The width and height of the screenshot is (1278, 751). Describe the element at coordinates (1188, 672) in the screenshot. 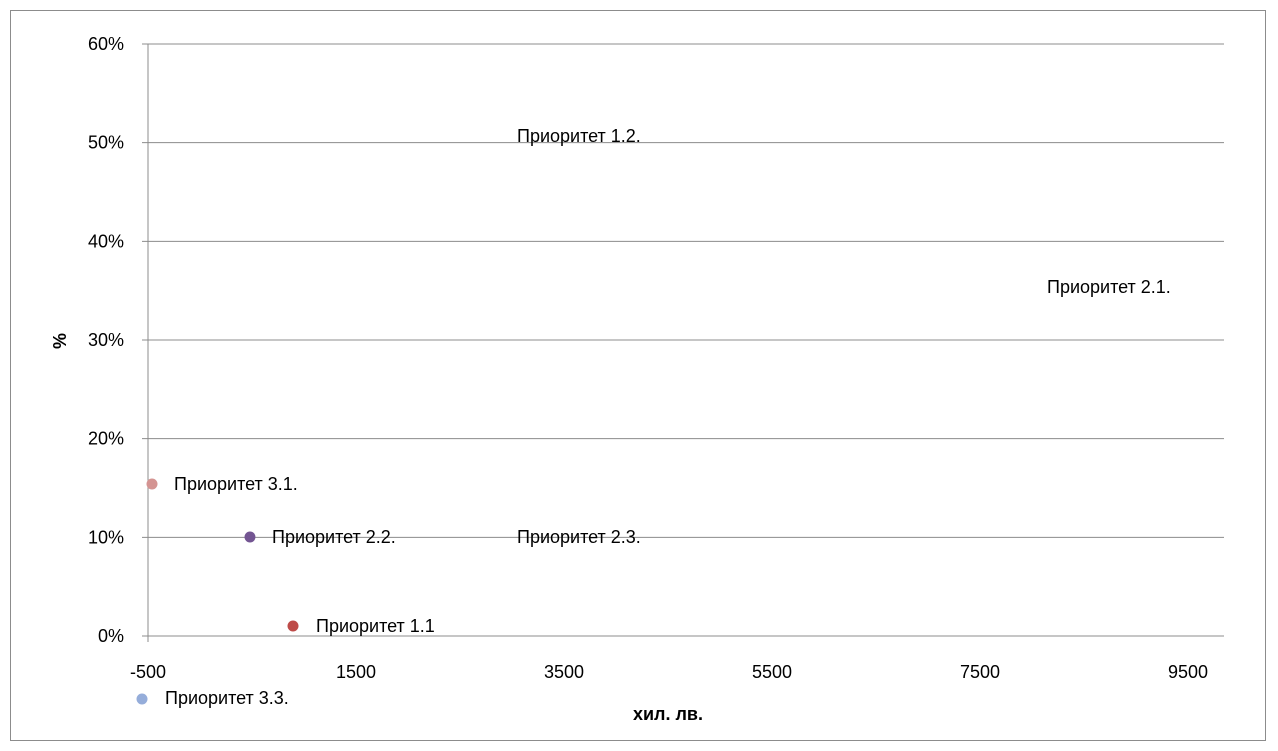

I see `x-tick-label: 9500` at that location.